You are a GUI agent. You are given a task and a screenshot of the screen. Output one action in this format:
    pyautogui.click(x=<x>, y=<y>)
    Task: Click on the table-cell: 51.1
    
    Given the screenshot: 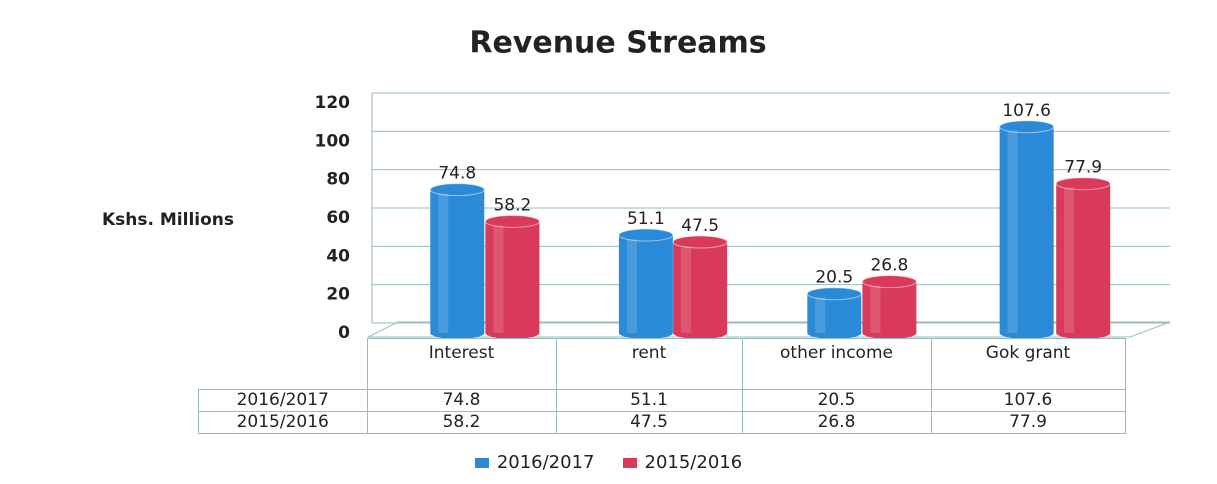 What is the action you would take?
    pyautogui.click(x=649, y=400)
    